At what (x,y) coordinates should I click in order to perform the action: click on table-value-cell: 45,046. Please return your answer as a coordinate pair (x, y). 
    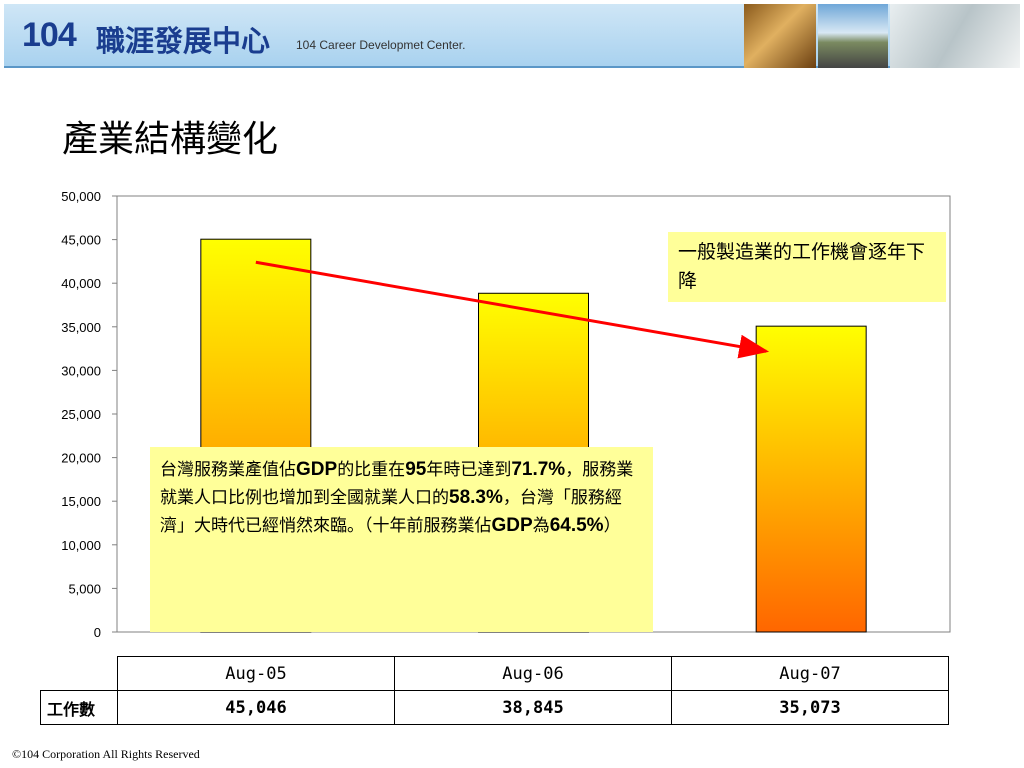
    Looking at the image, I should click on (256, 707).